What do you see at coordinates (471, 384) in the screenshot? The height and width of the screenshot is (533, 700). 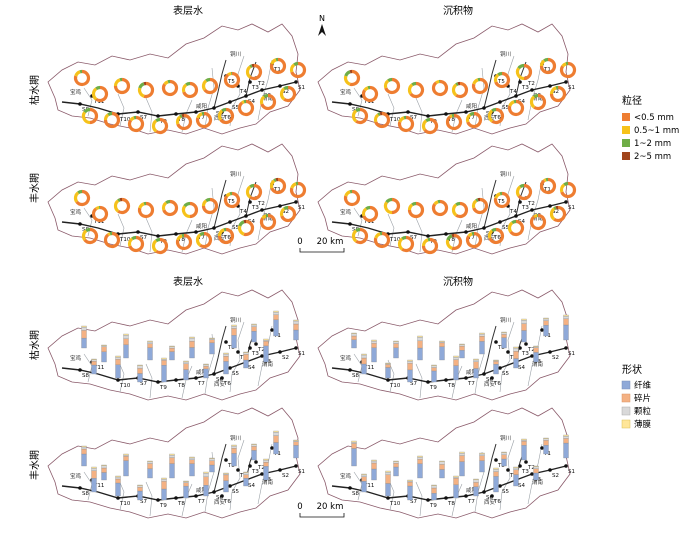 I see `site-label: T7` at bounding box center [471, 384].